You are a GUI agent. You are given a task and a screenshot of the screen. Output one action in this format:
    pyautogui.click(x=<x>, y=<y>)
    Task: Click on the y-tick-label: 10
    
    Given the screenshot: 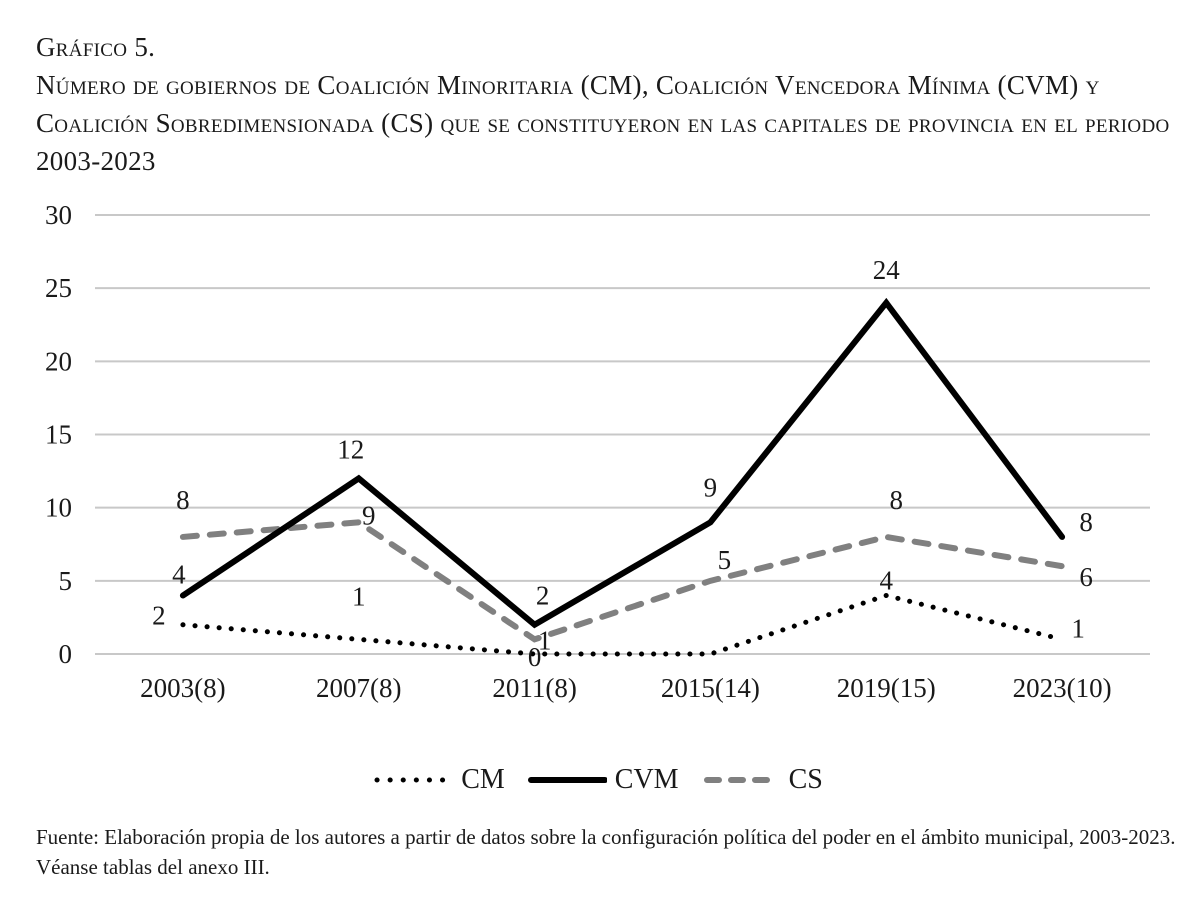 What is the action you would take?
    pyautogui.click(x=58, y=508)
    